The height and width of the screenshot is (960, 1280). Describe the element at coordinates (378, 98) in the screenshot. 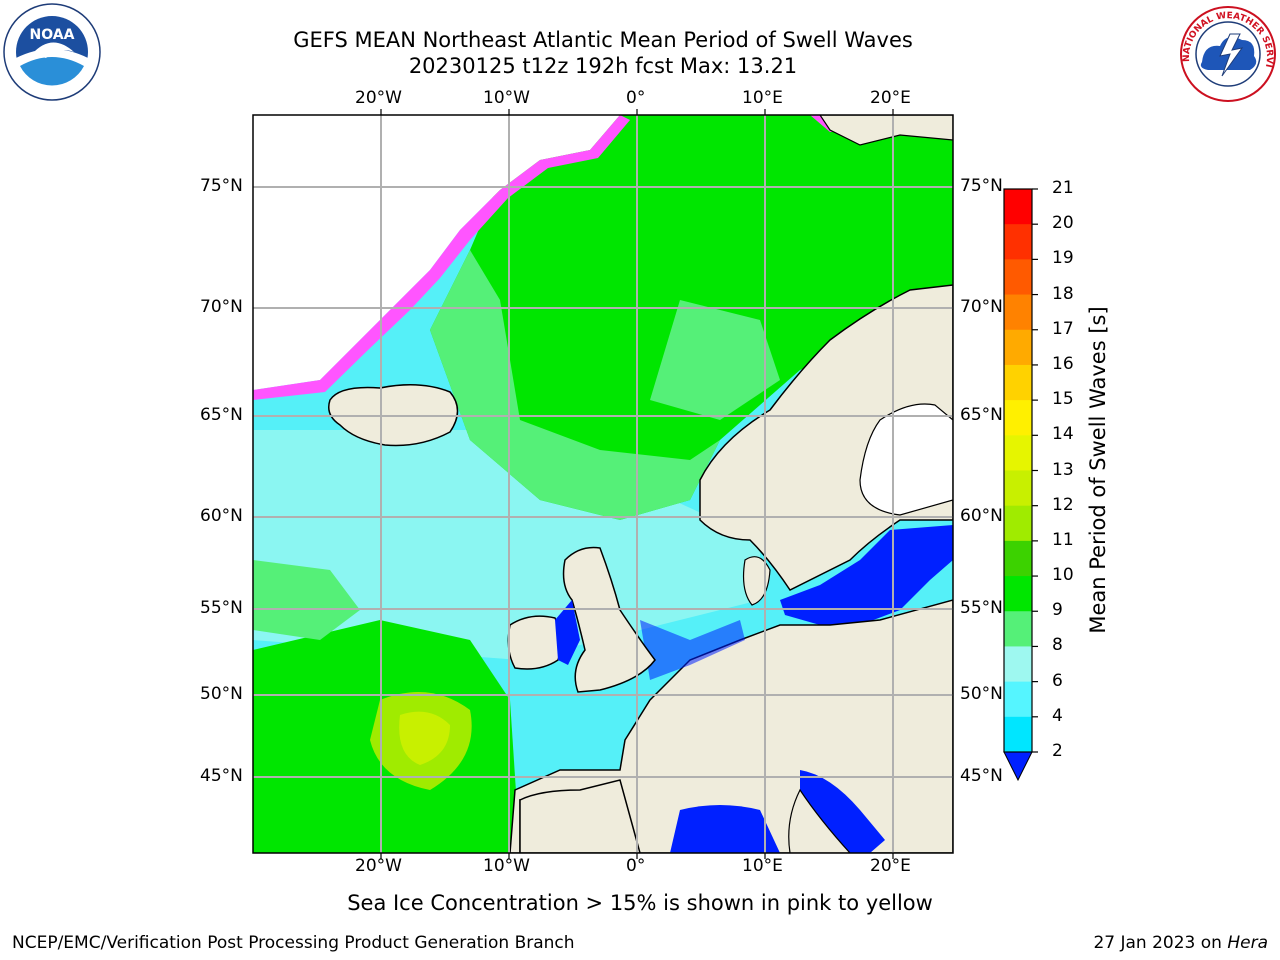

I see `lon-label-top: 20°W` at that location.